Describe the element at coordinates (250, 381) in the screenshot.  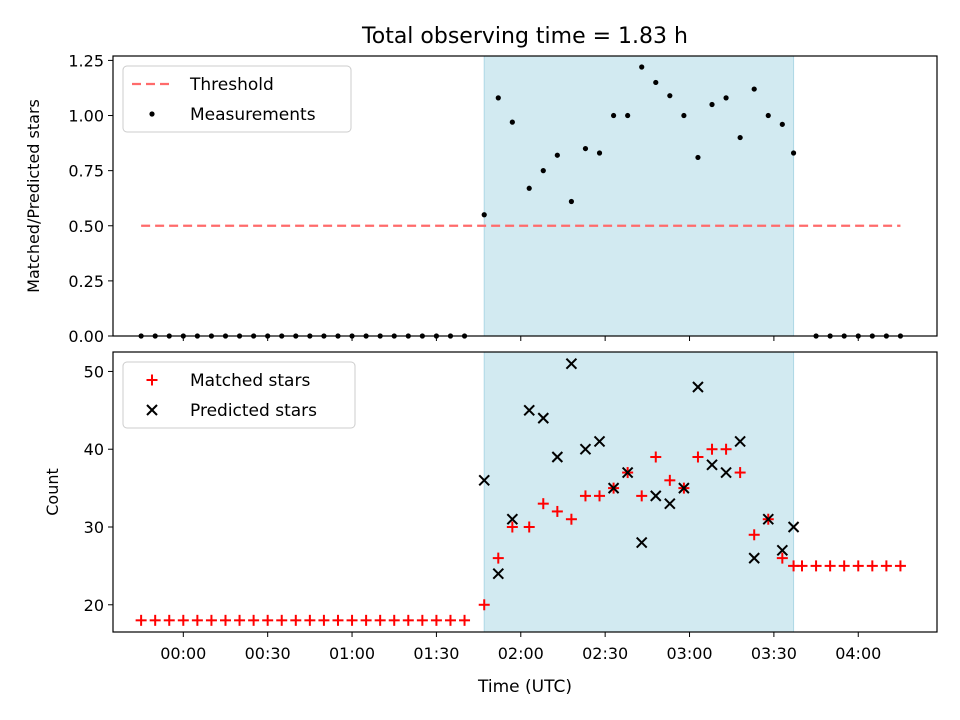
I see `legend-label: Matched stars` at that location.